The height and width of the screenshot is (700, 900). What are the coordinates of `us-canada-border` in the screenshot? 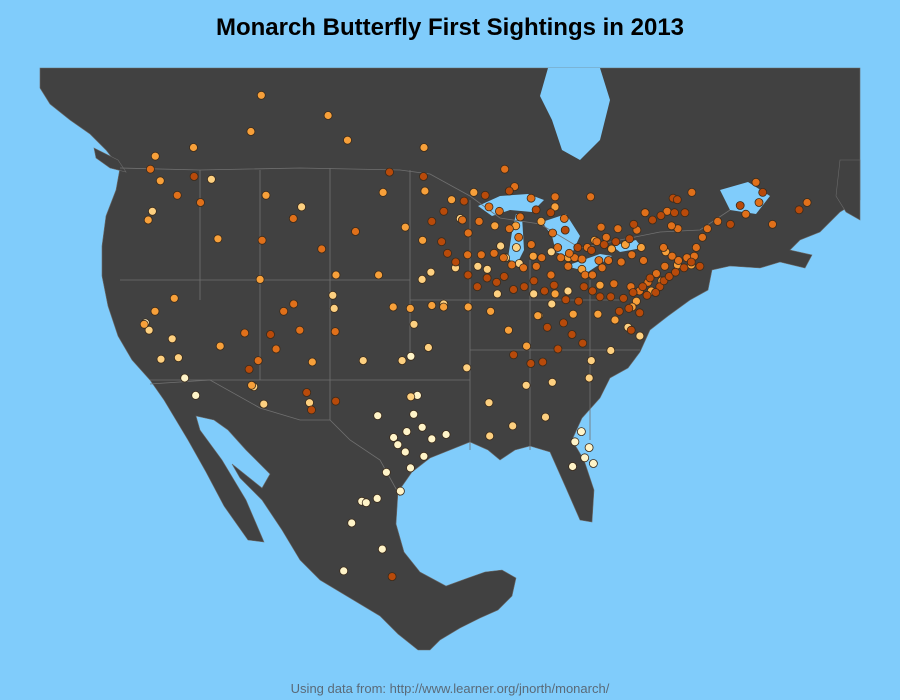 It's located at (425, 208).